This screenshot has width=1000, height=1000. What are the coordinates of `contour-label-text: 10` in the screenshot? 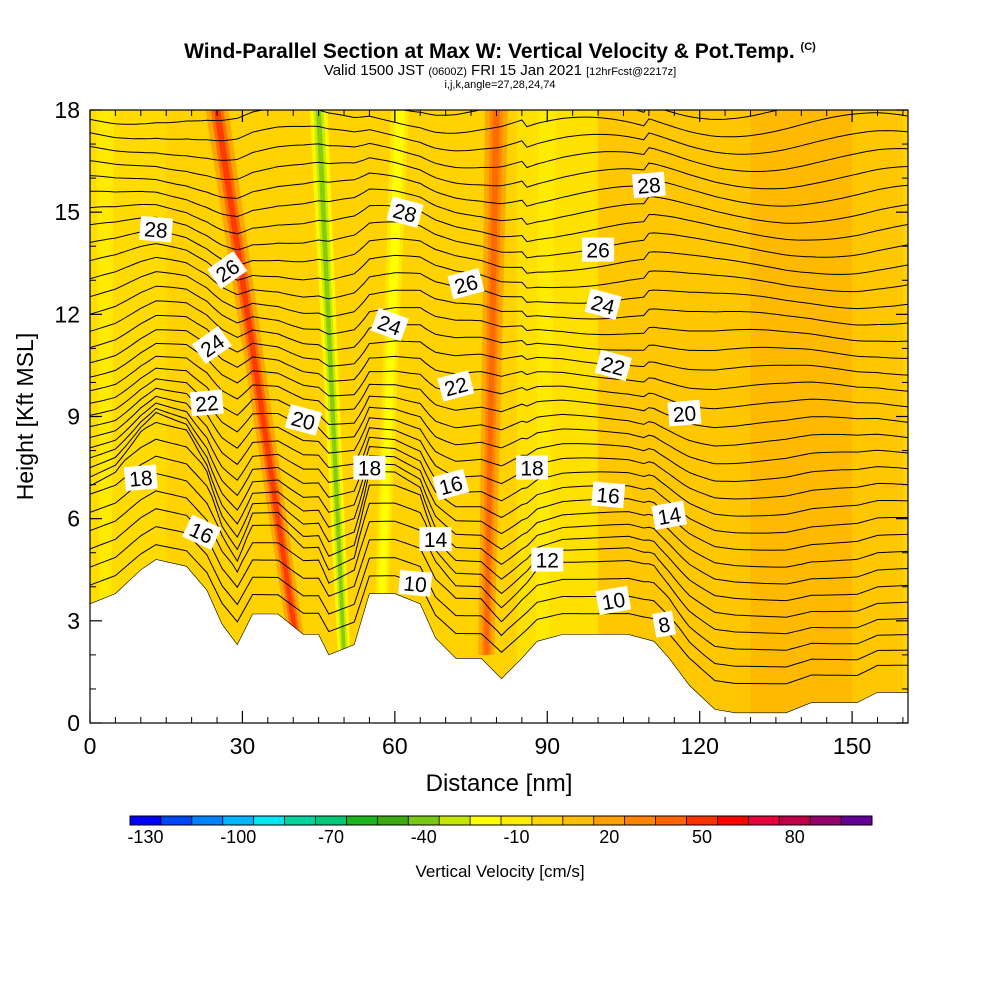 It's located at (414, 584).